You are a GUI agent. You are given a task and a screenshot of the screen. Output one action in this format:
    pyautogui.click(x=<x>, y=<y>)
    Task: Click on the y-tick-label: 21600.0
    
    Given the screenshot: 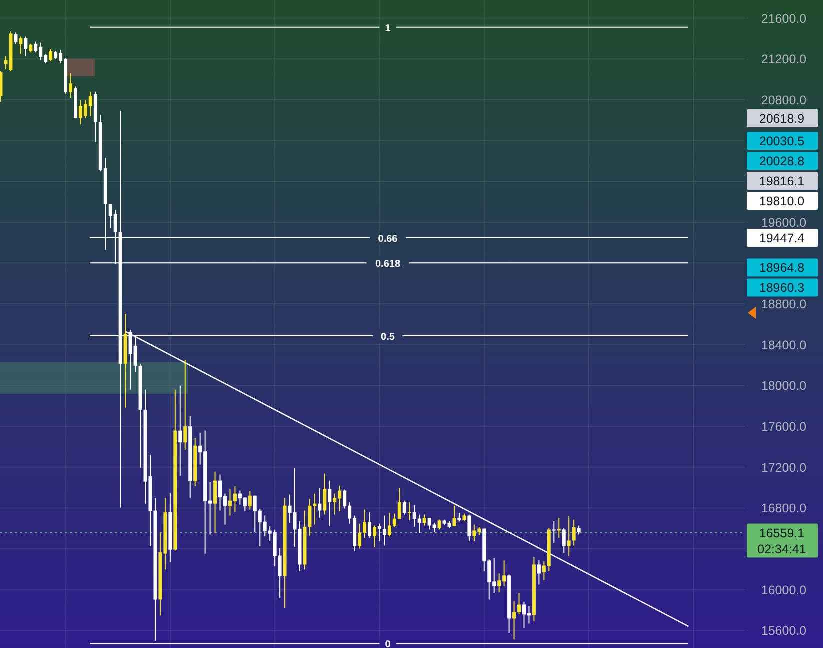 What is the action you would take?
    pyautogui.click(x=784, y=19)
    